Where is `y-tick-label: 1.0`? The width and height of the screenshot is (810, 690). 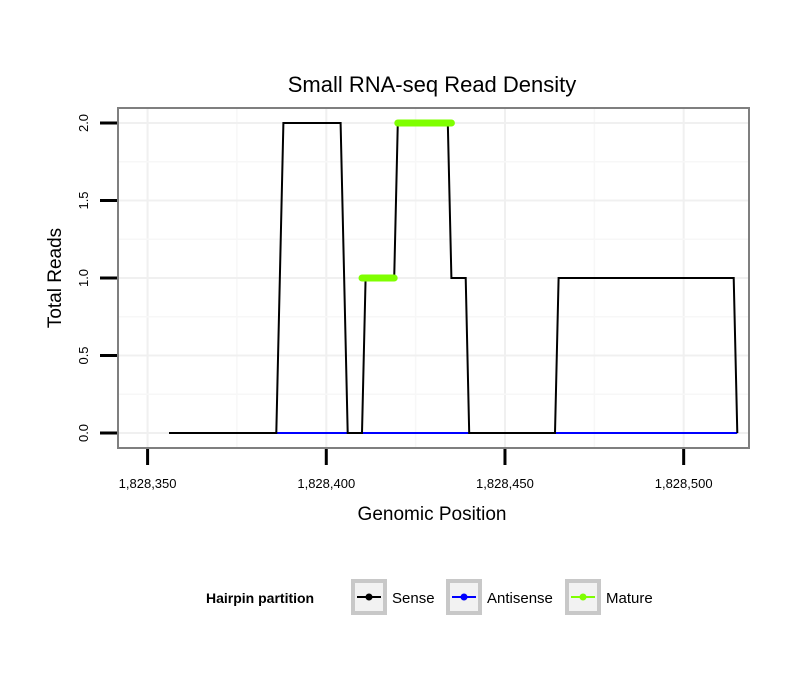
y-tick-label: 1.0 is located at coordinates (83, 278).